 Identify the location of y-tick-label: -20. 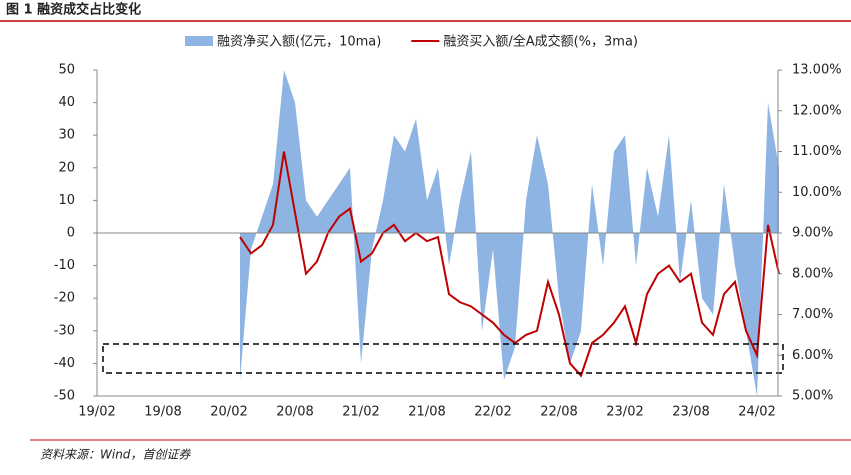
(64, 298).